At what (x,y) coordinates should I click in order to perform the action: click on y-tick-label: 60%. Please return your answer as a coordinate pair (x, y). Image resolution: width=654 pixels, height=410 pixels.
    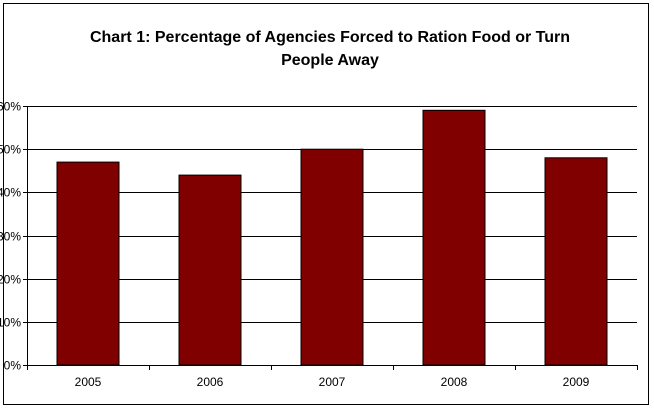
    Looking at the image, I should click on (10, 107).